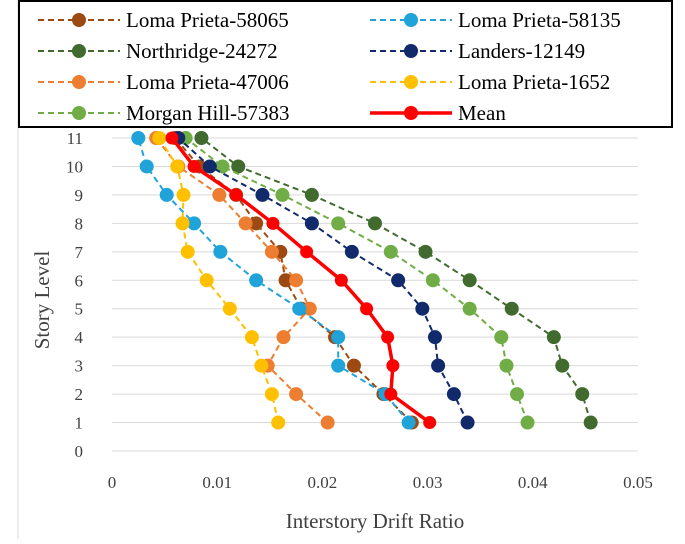  Describe the element at coordinates (42, 300) in the screenshot. I see `y-axis-title: Story Level` at that location.